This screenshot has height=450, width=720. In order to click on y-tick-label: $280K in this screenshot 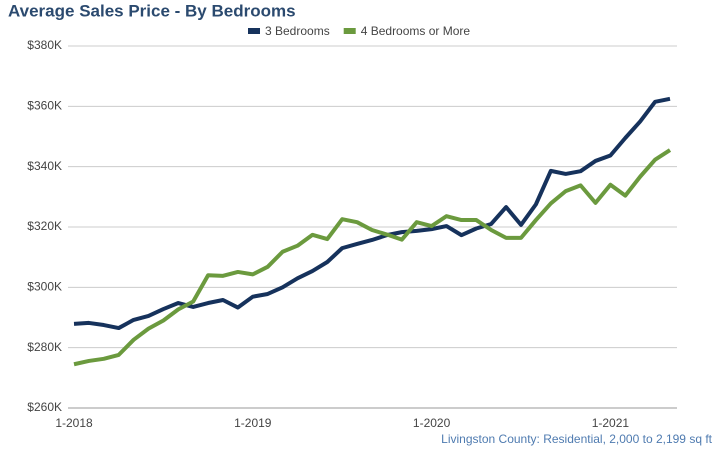, I will do `click(44, 347)`.